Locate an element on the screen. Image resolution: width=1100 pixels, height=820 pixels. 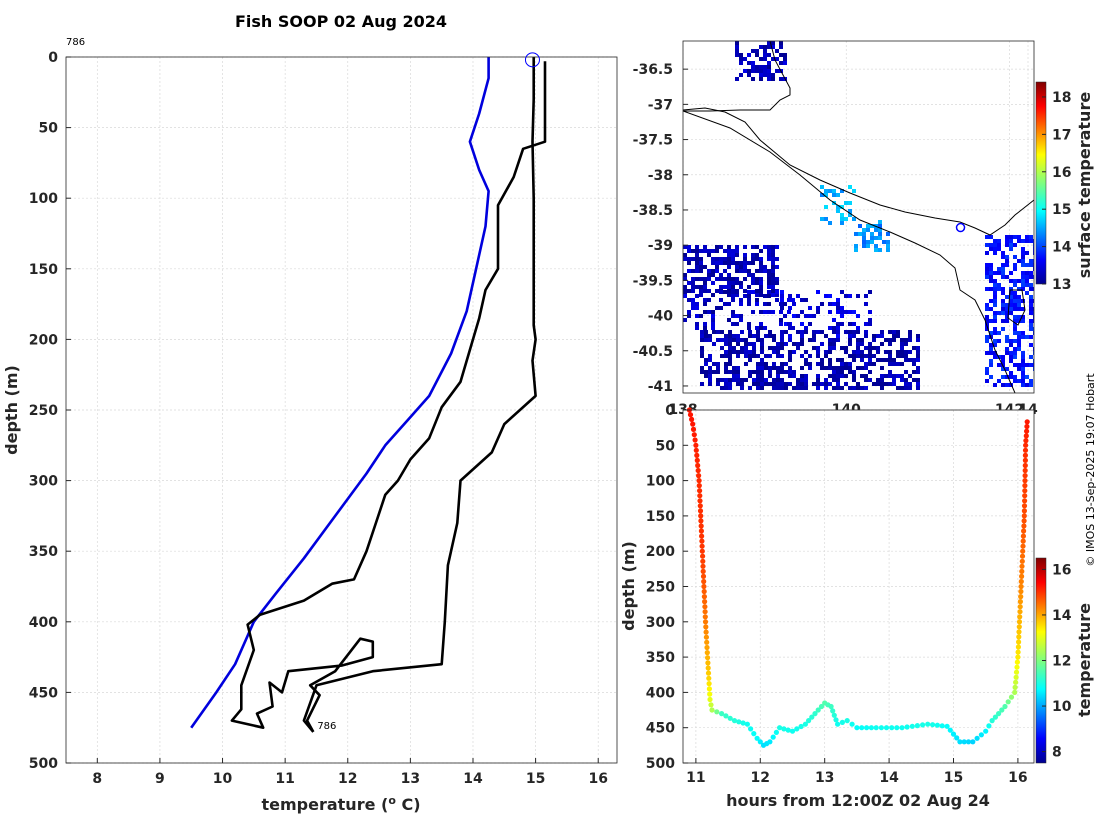
profile-end-label: 786 is located at coordinates (326, 726).